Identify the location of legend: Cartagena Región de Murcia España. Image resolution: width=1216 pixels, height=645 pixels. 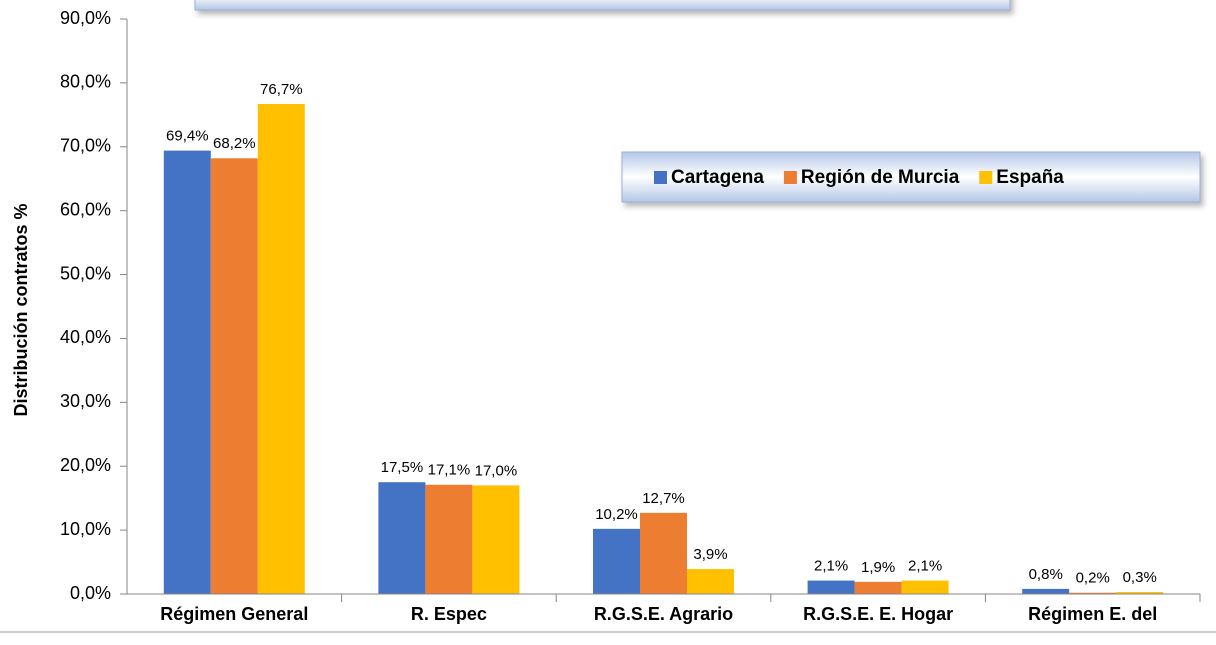
(911, 177).